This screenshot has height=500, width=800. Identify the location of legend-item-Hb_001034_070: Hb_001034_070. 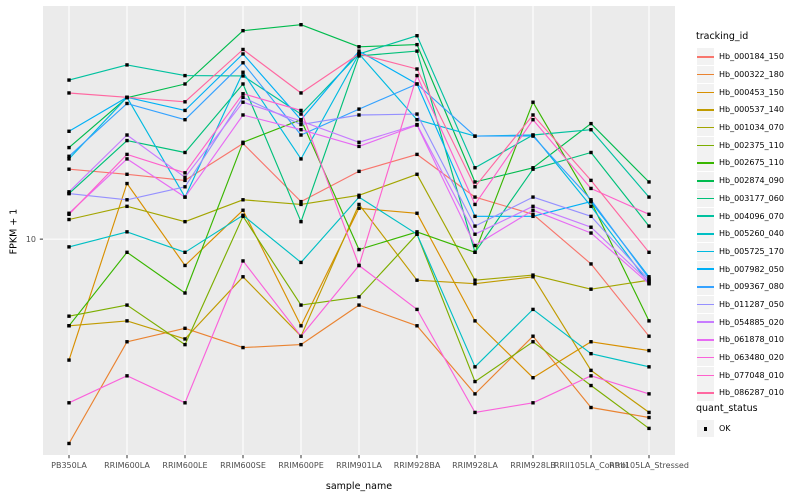
(745, 128).